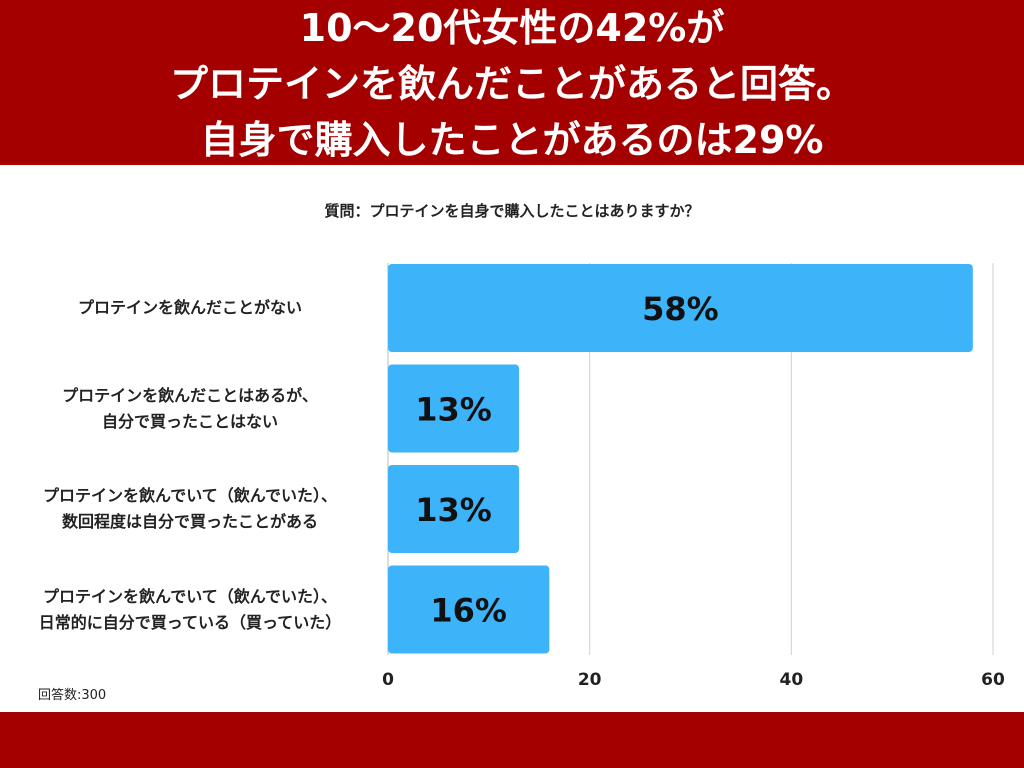  I want to click on headline-line-2: プロテインを飲んだことがあると回答。, so click(511, 84).